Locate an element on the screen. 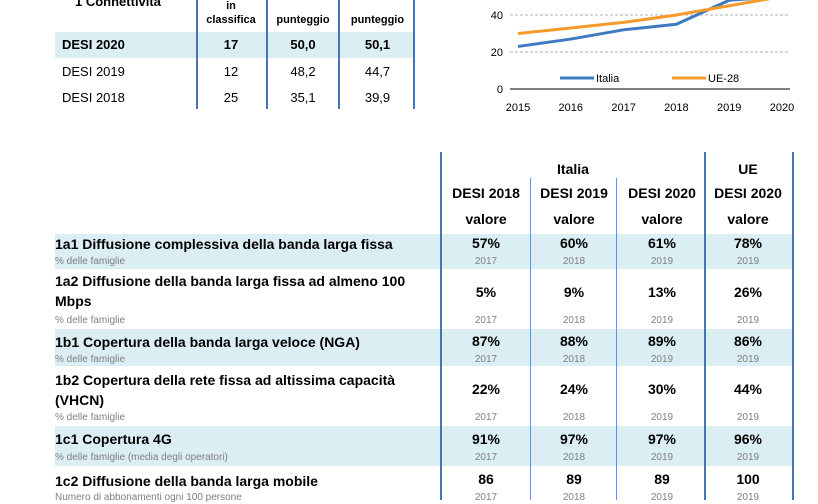 Image resolution: width=818 pixels, height=504 pixels. y-tick-label: 0 is located at coordinates (500, 90).